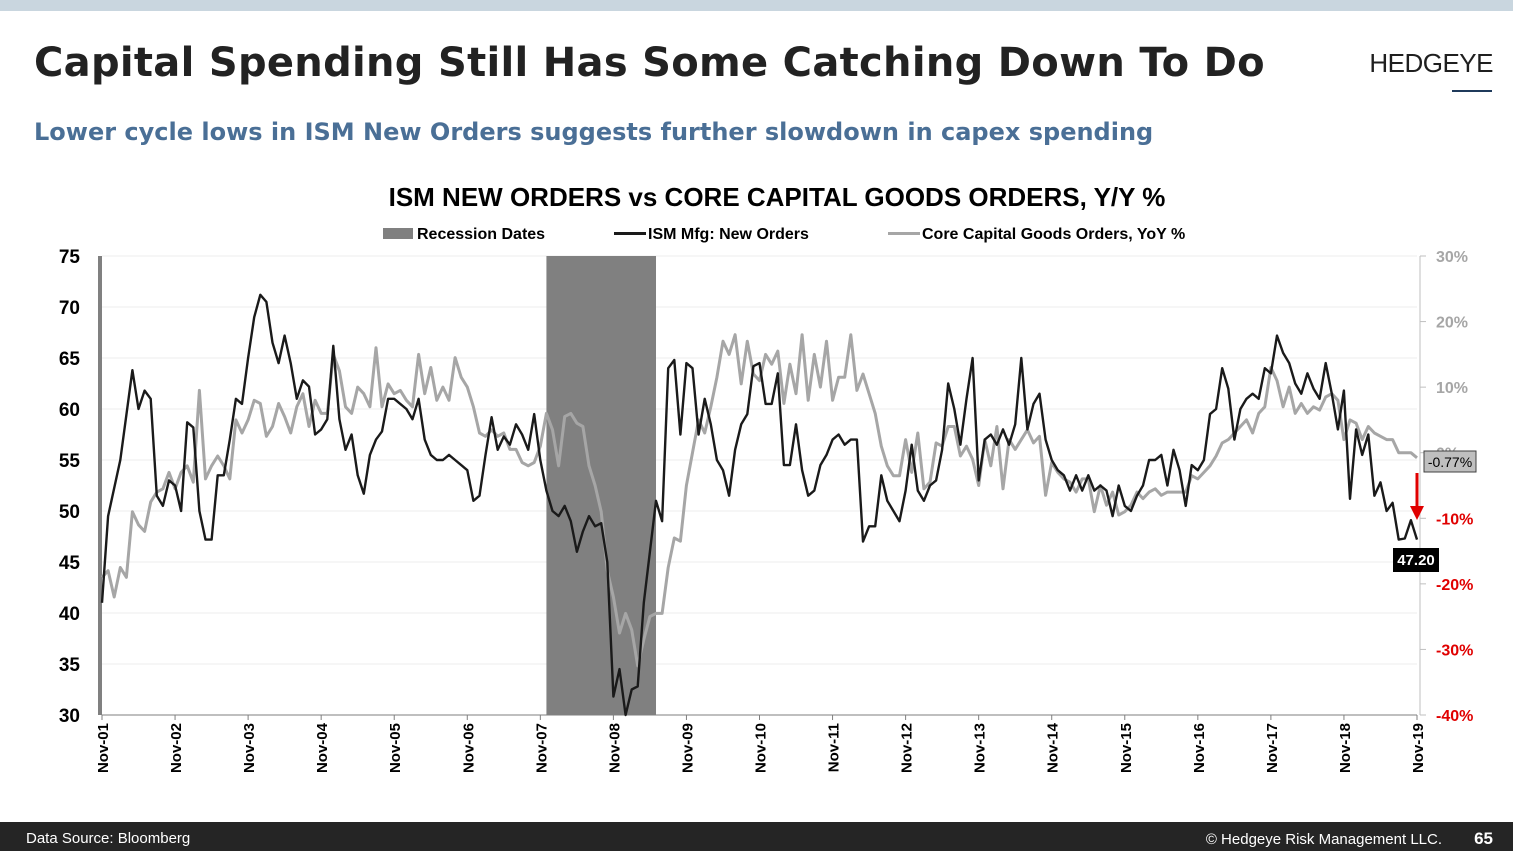 The image size is (1513, 851). Describe the element at coordinates (614, 748) in the screenshot. I see `x-axis-tick-label: Nov-08` at that location.